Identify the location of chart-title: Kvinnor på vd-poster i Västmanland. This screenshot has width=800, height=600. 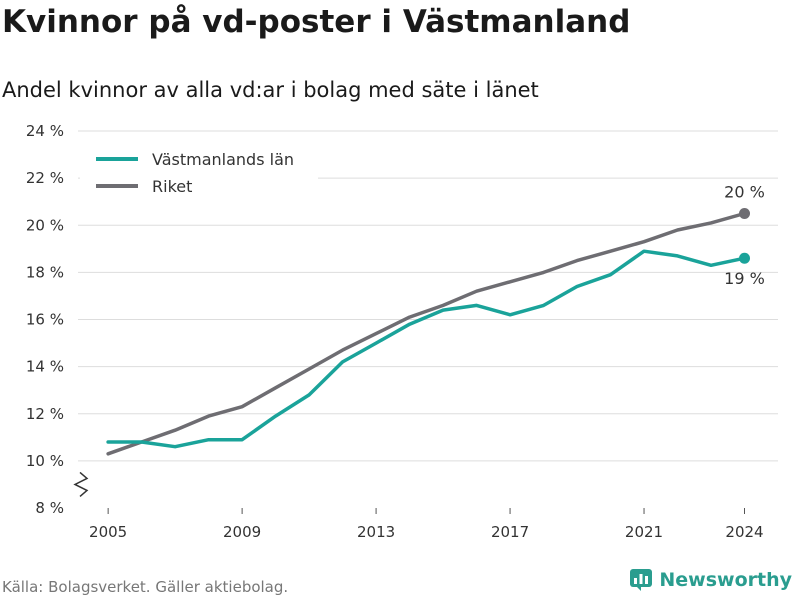
(316, 22).